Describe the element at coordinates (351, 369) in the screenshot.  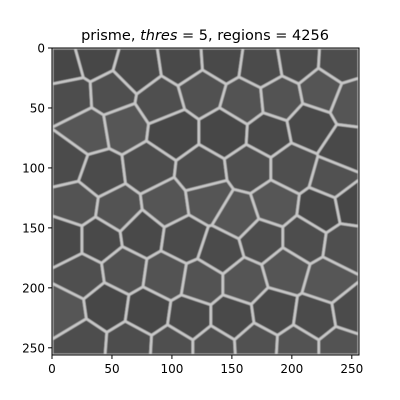
I see `x-tick-label: 250` at that location.